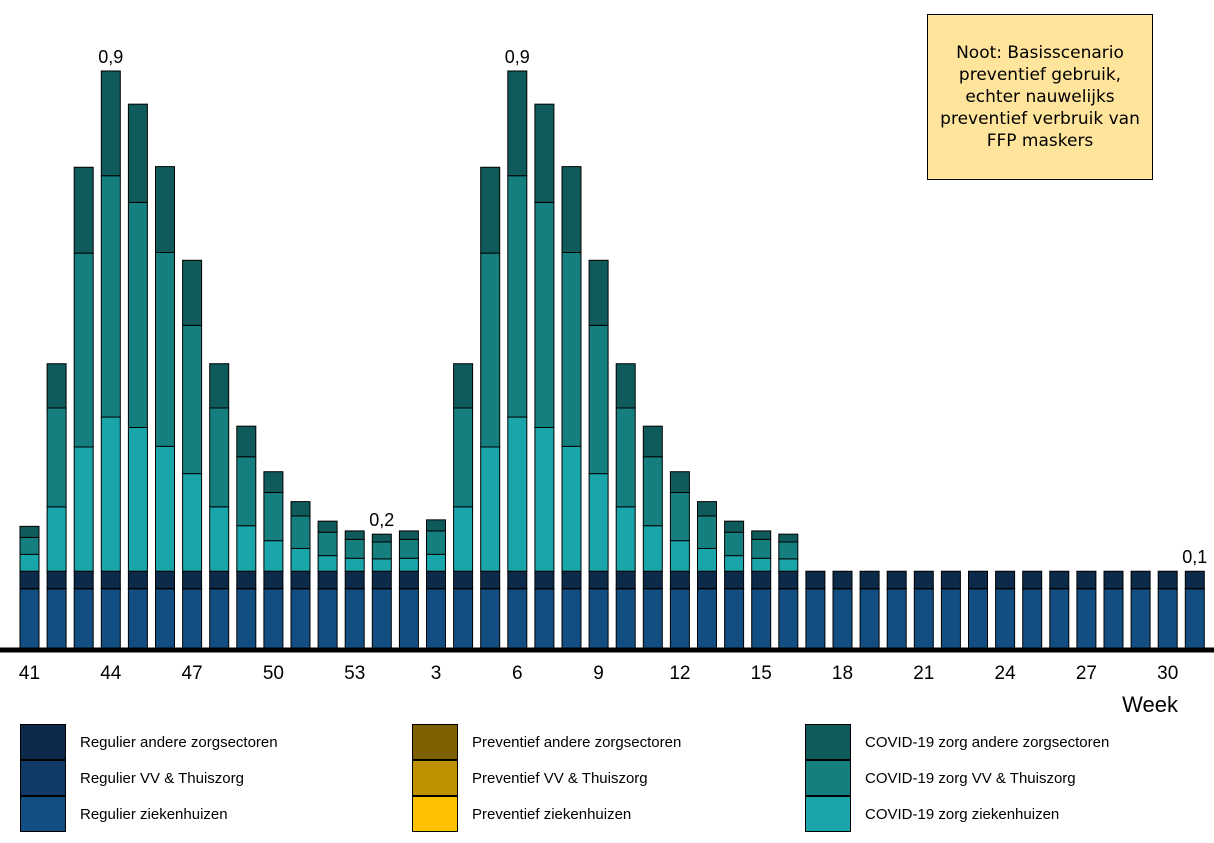 The height and width of the screenshot is (843, 1214). Describe the element at coordinates (273, 673) in the screenshot. I see `x-tick-label: 50` at that location.